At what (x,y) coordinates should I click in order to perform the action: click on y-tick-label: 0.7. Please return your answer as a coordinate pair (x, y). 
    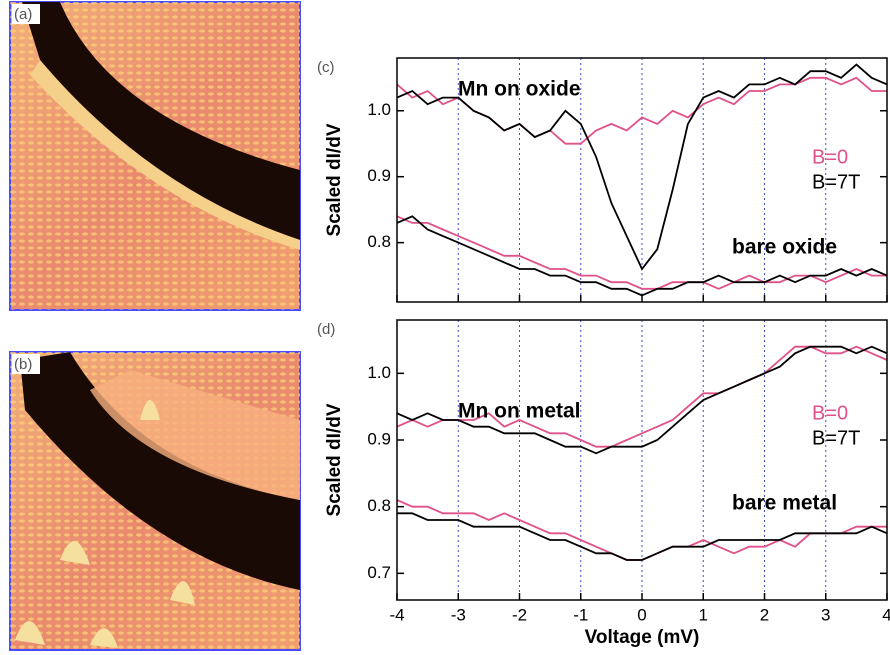
    Looking at the image, I should click on (379, 572).